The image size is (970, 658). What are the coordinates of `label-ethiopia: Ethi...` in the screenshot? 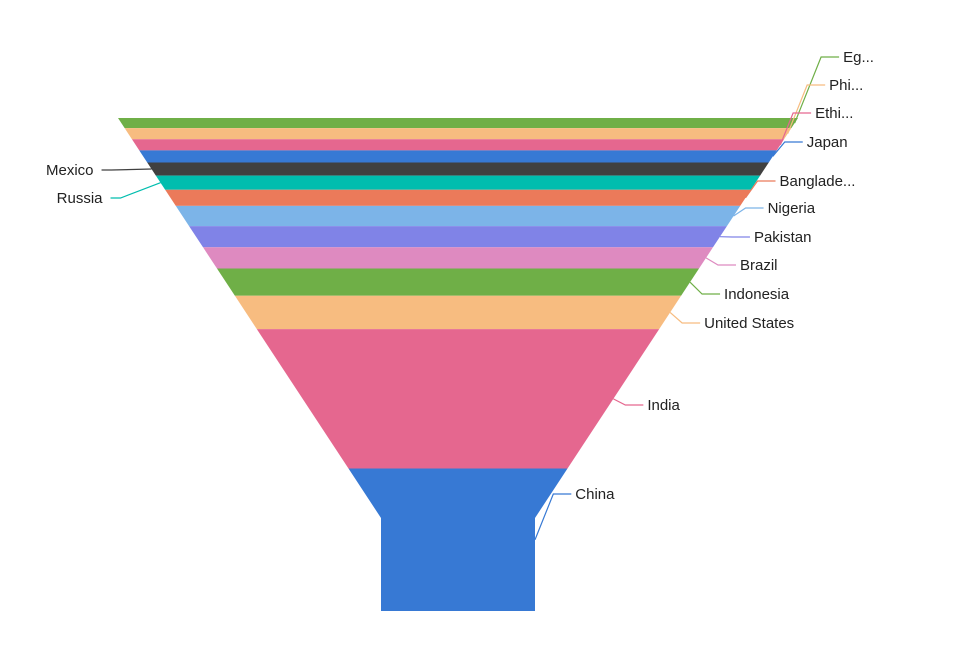 It's located at (834, 113).